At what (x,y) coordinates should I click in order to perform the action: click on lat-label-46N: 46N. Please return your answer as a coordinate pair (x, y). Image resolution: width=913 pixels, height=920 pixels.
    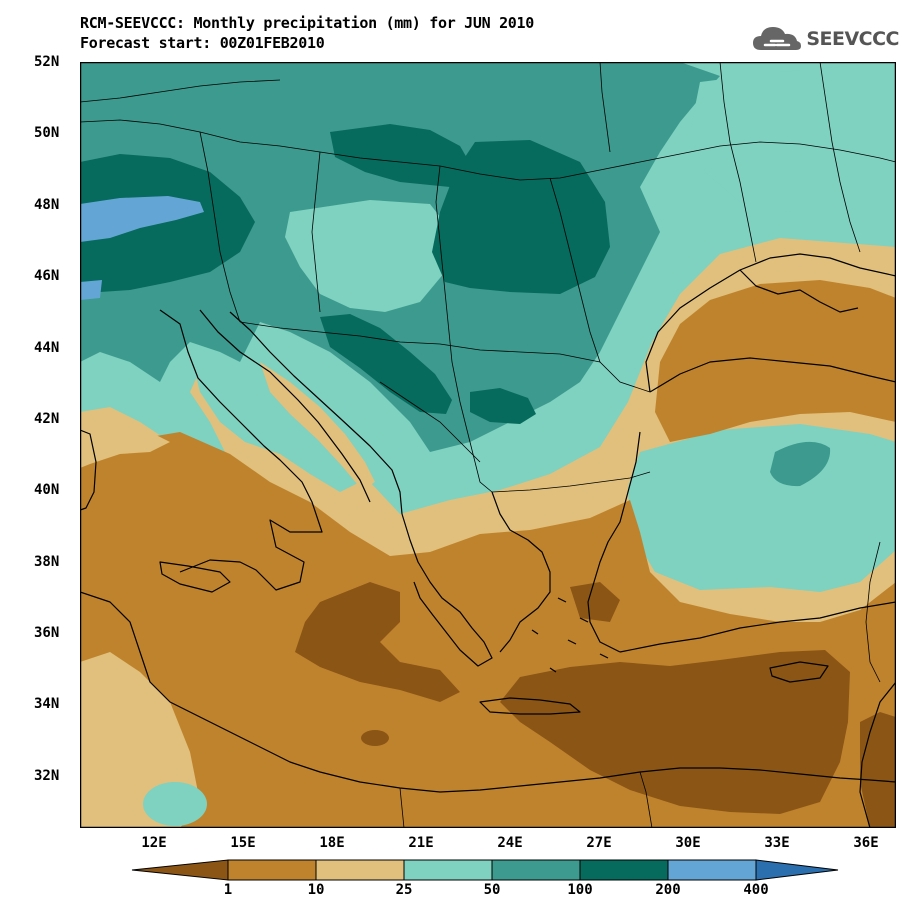
    Looking at the image, I should click on (47, 276).